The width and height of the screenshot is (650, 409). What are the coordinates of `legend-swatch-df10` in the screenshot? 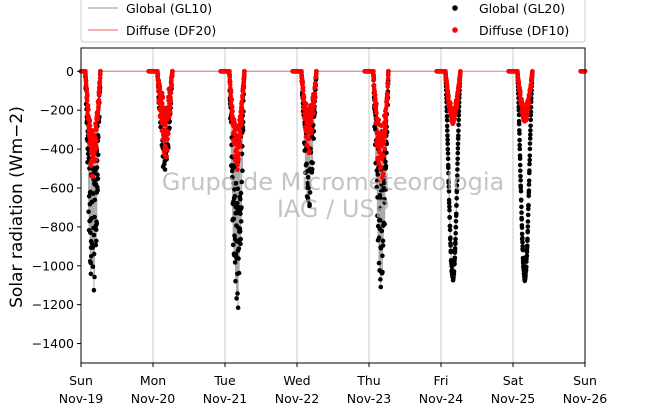 It's located at (455, 30).